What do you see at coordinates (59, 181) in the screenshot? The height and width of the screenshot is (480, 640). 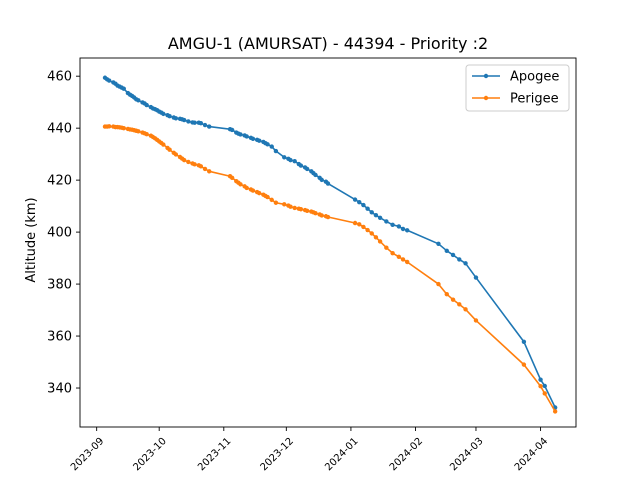 I see `y-tick-label: 420` at bounding box center [59, 181].